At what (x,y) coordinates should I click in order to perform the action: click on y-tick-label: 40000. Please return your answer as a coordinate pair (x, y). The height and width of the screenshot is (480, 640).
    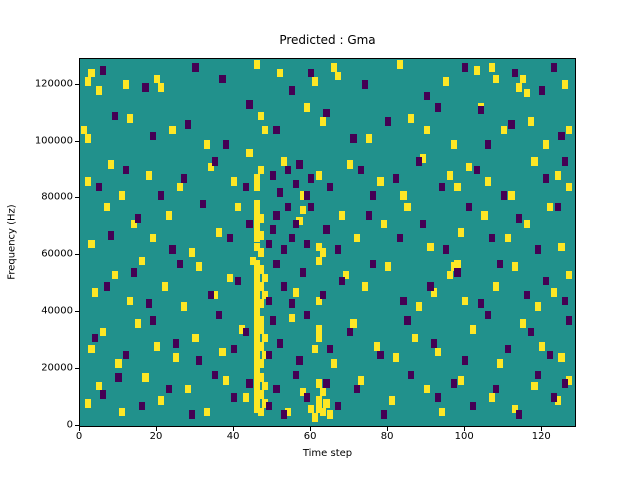
    Looking at the image, I should click on (57, 311).